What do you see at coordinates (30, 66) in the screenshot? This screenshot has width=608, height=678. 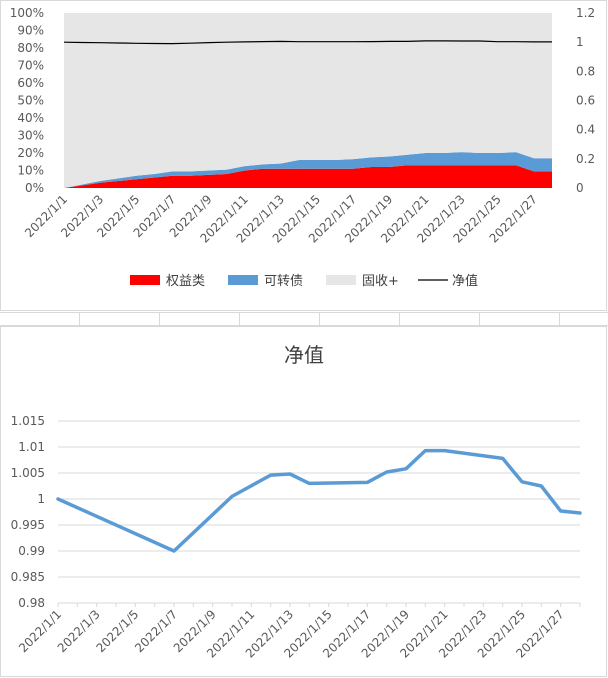 I see `y-left-tick-label: 70%` at bounding box center [30, 66].